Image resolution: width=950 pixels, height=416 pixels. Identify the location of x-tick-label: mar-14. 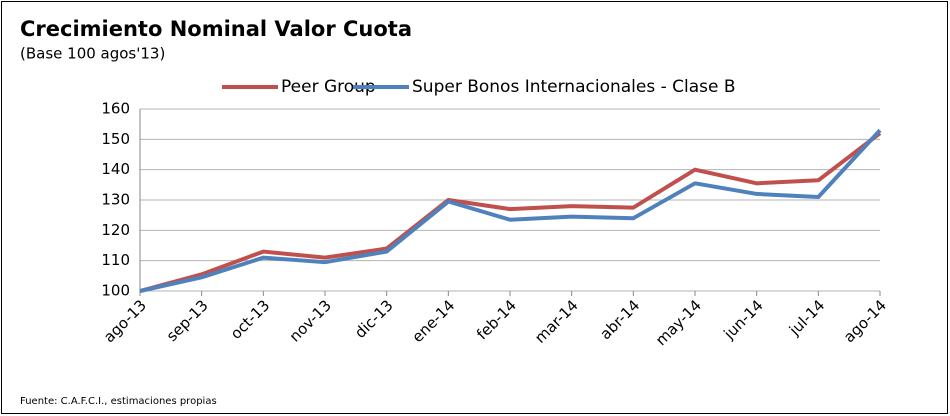
(556, 321).